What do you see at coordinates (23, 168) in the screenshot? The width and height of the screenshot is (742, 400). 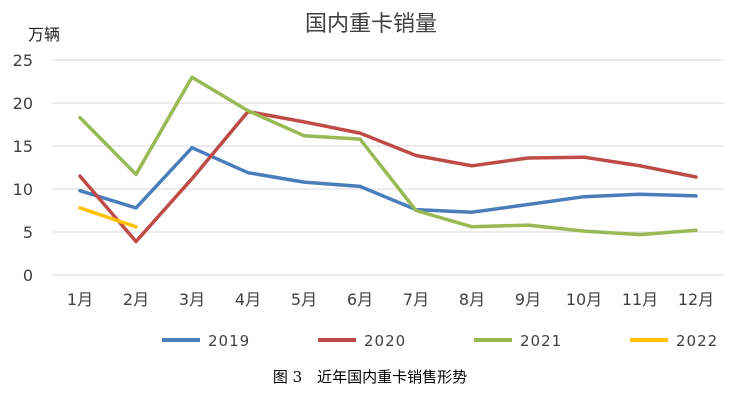 I see `y-axis-ticks: 0 5 10 15 20 25` at bounding box center [23, 168].